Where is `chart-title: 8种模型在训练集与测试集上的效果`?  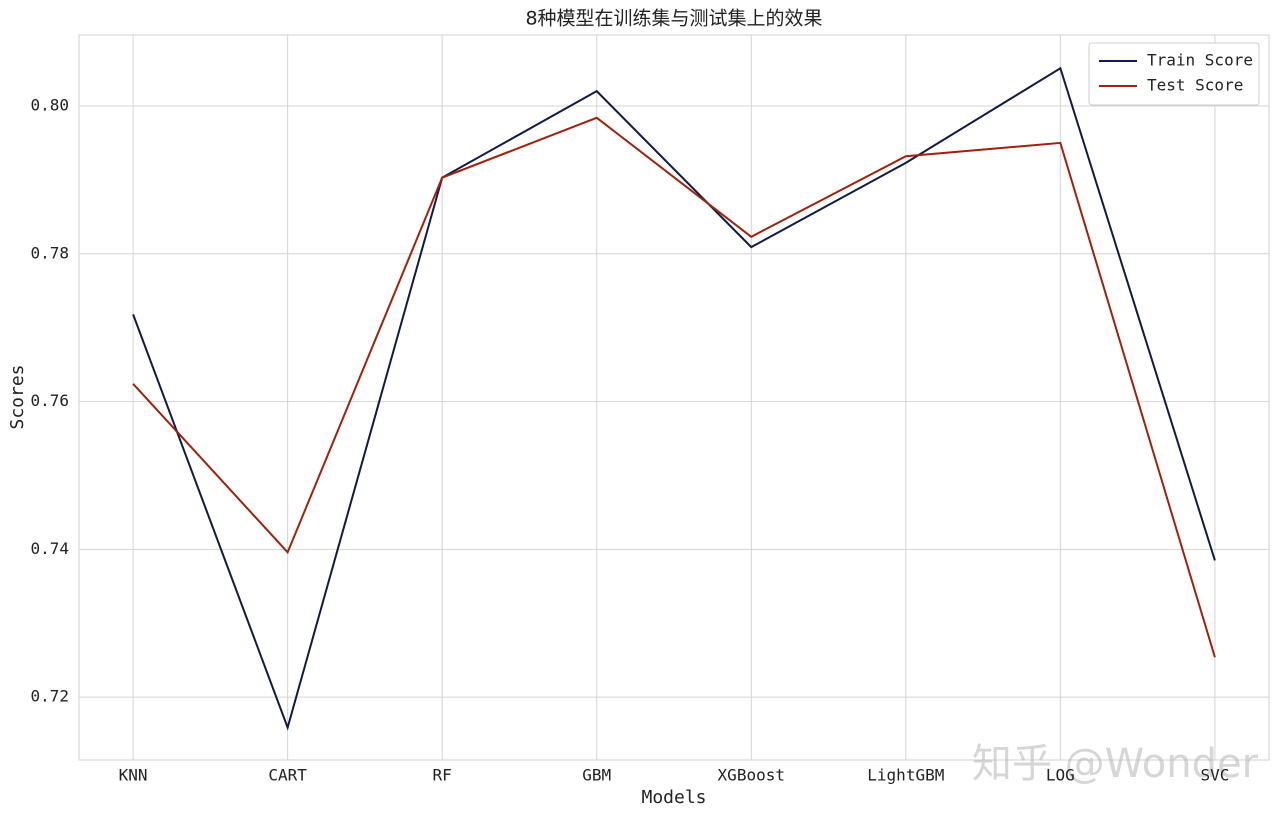
chart-title: 8种模型在训练集与测试集上的效果 is located at coordinates (673, 19).